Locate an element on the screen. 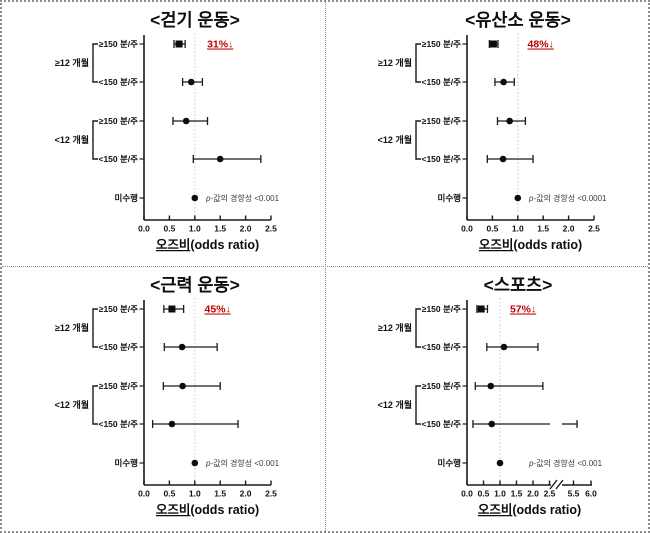  reduction-annotation: 31%↓ is located at coordinates (220, 45).